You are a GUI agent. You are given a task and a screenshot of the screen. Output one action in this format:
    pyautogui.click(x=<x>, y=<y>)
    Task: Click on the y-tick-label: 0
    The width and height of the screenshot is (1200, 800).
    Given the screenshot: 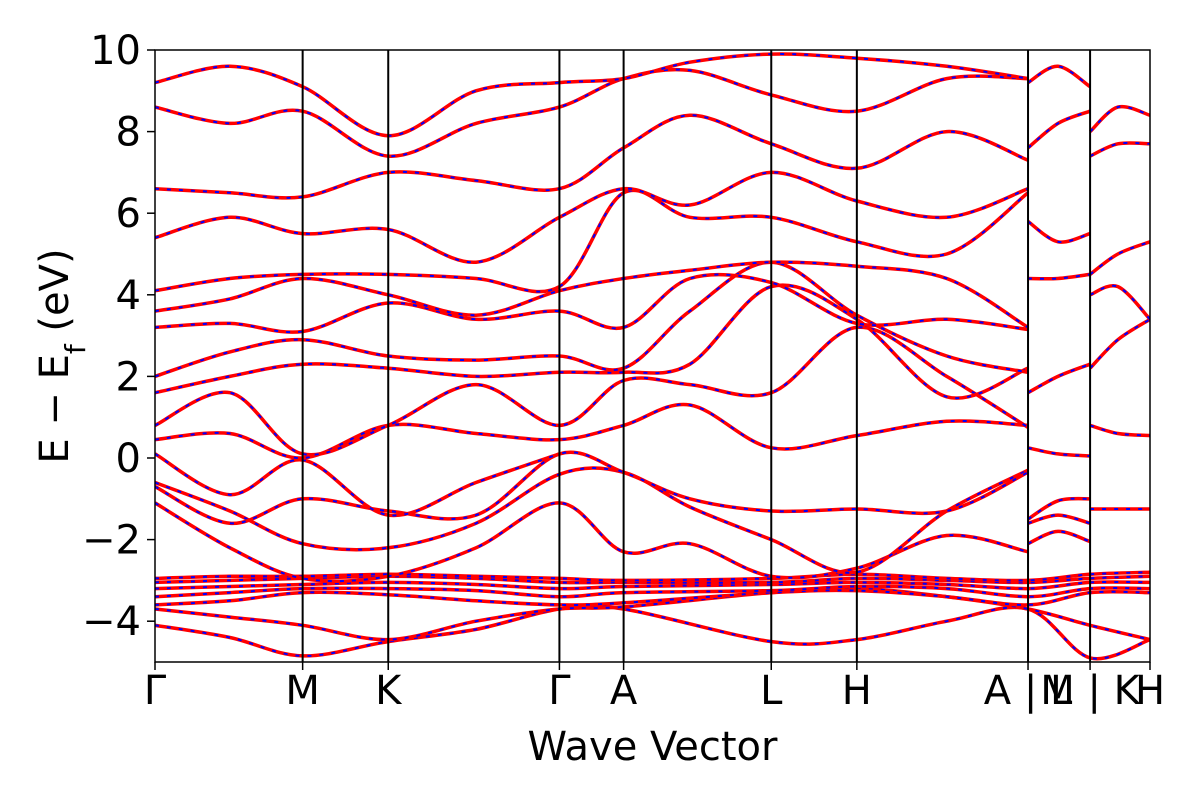 What is the action you would take?
    pyautogui.click(x=128, y=459)
    